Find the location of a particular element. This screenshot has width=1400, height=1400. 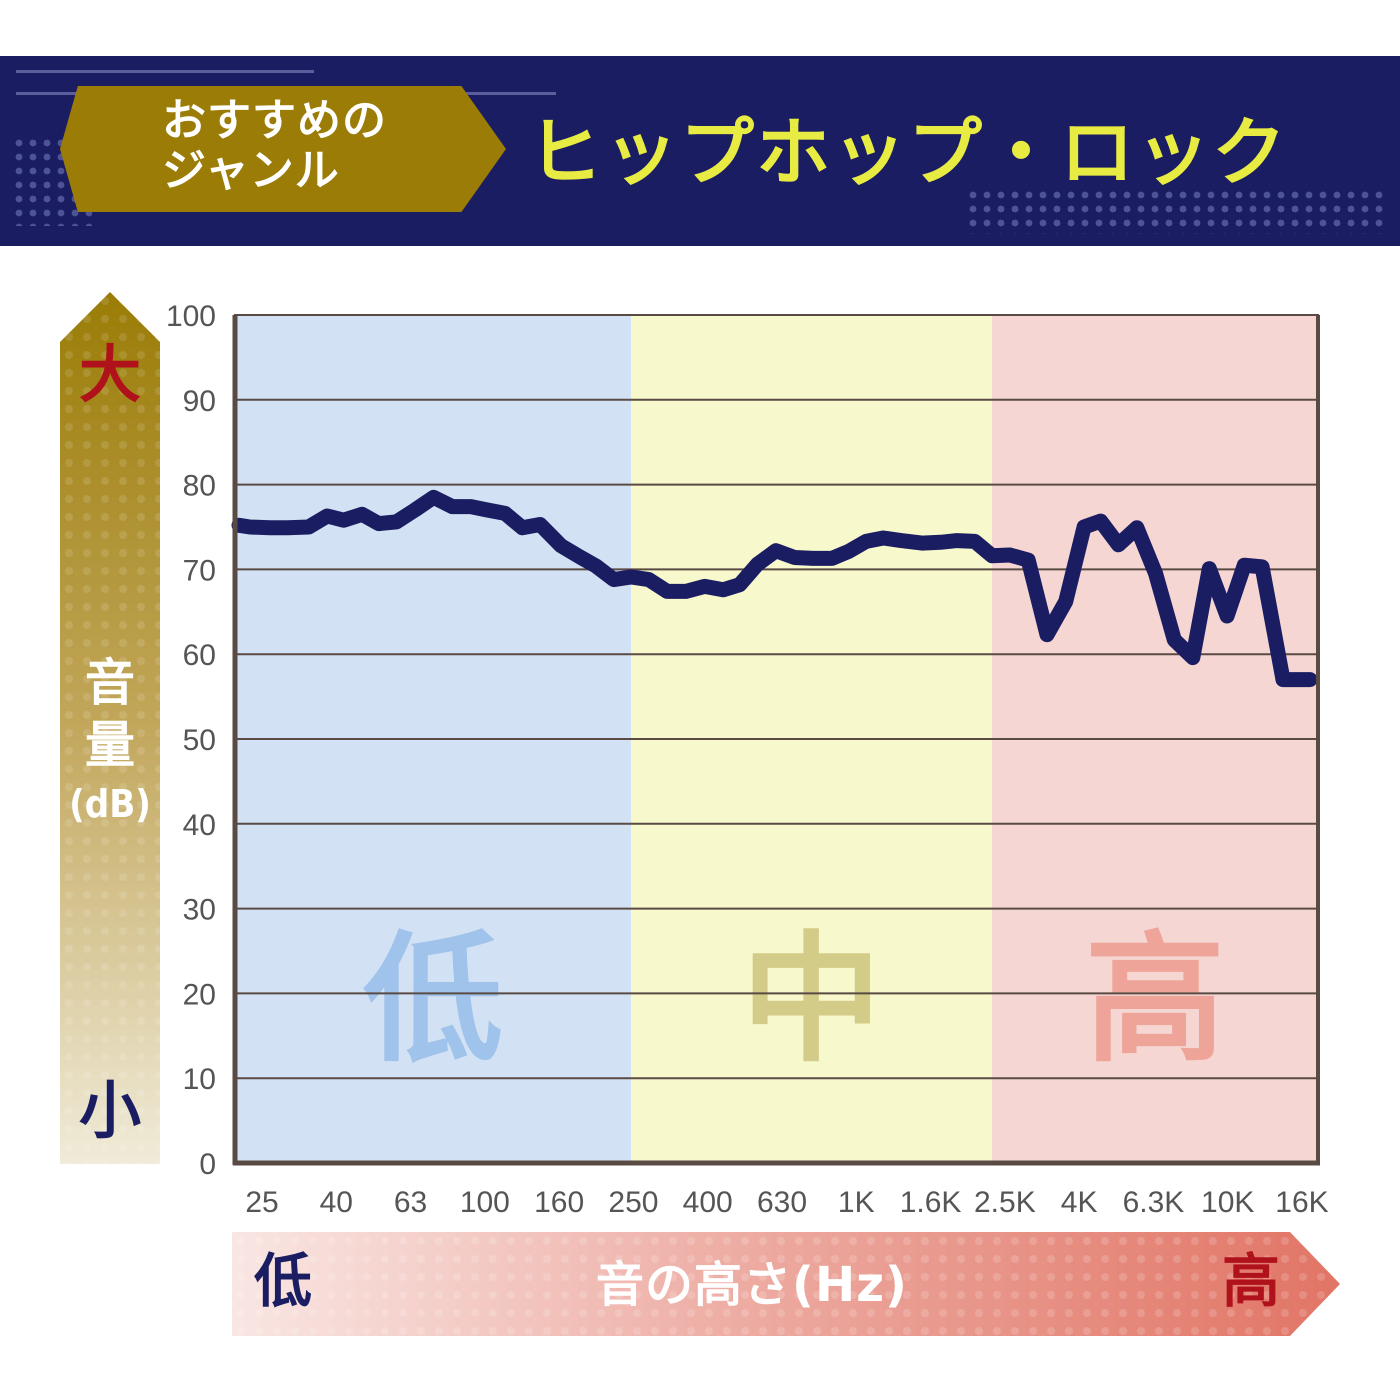

y-tick-labels: 0 10 20 30 40 50 60 70 80 90 100 is located at coordinates (191, 740).